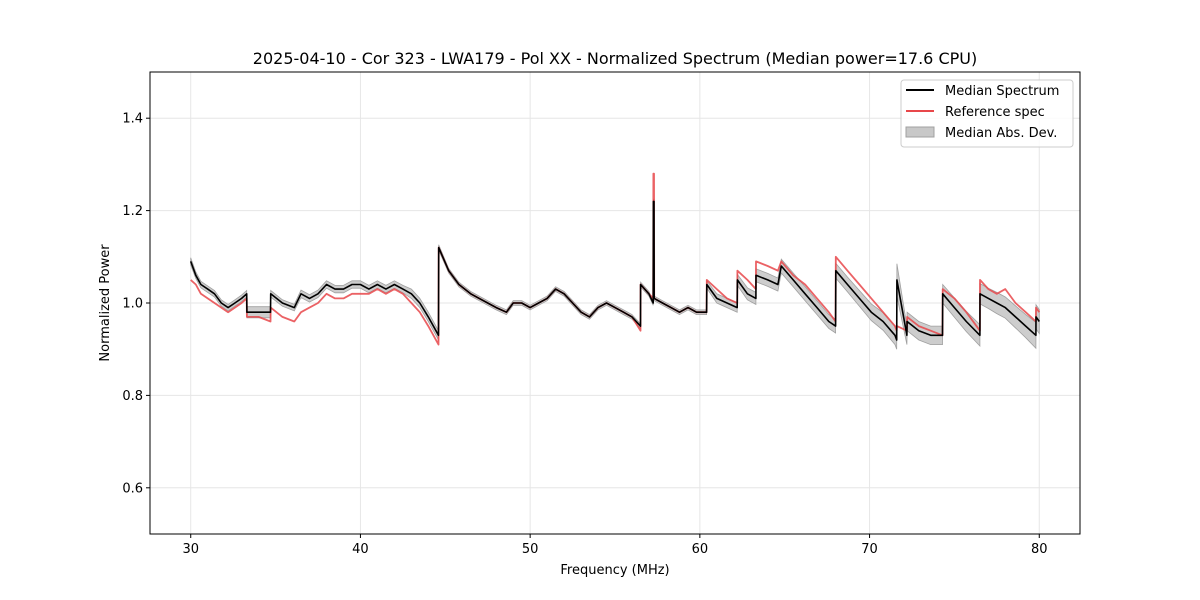 The width and height of the screenshot is (1200, 600). I want to click on y-tick-label: 0.6, so click(132, 488).